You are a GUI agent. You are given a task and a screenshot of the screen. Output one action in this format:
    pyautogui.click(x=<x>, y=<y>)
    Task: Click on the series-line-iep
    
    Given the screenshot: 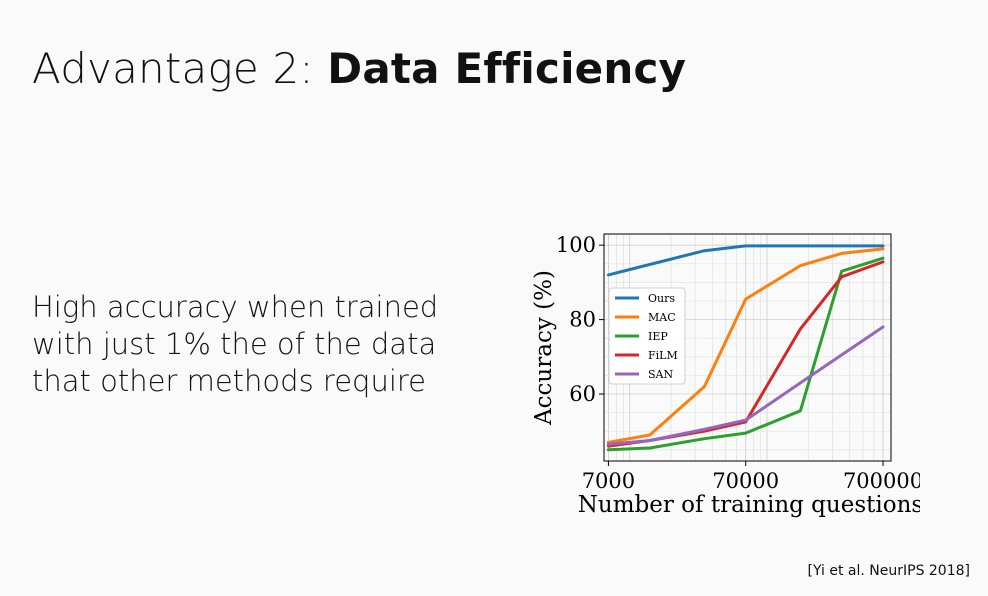 What is the action you would take?
    pyautogui.click(x=745, y=354)
    